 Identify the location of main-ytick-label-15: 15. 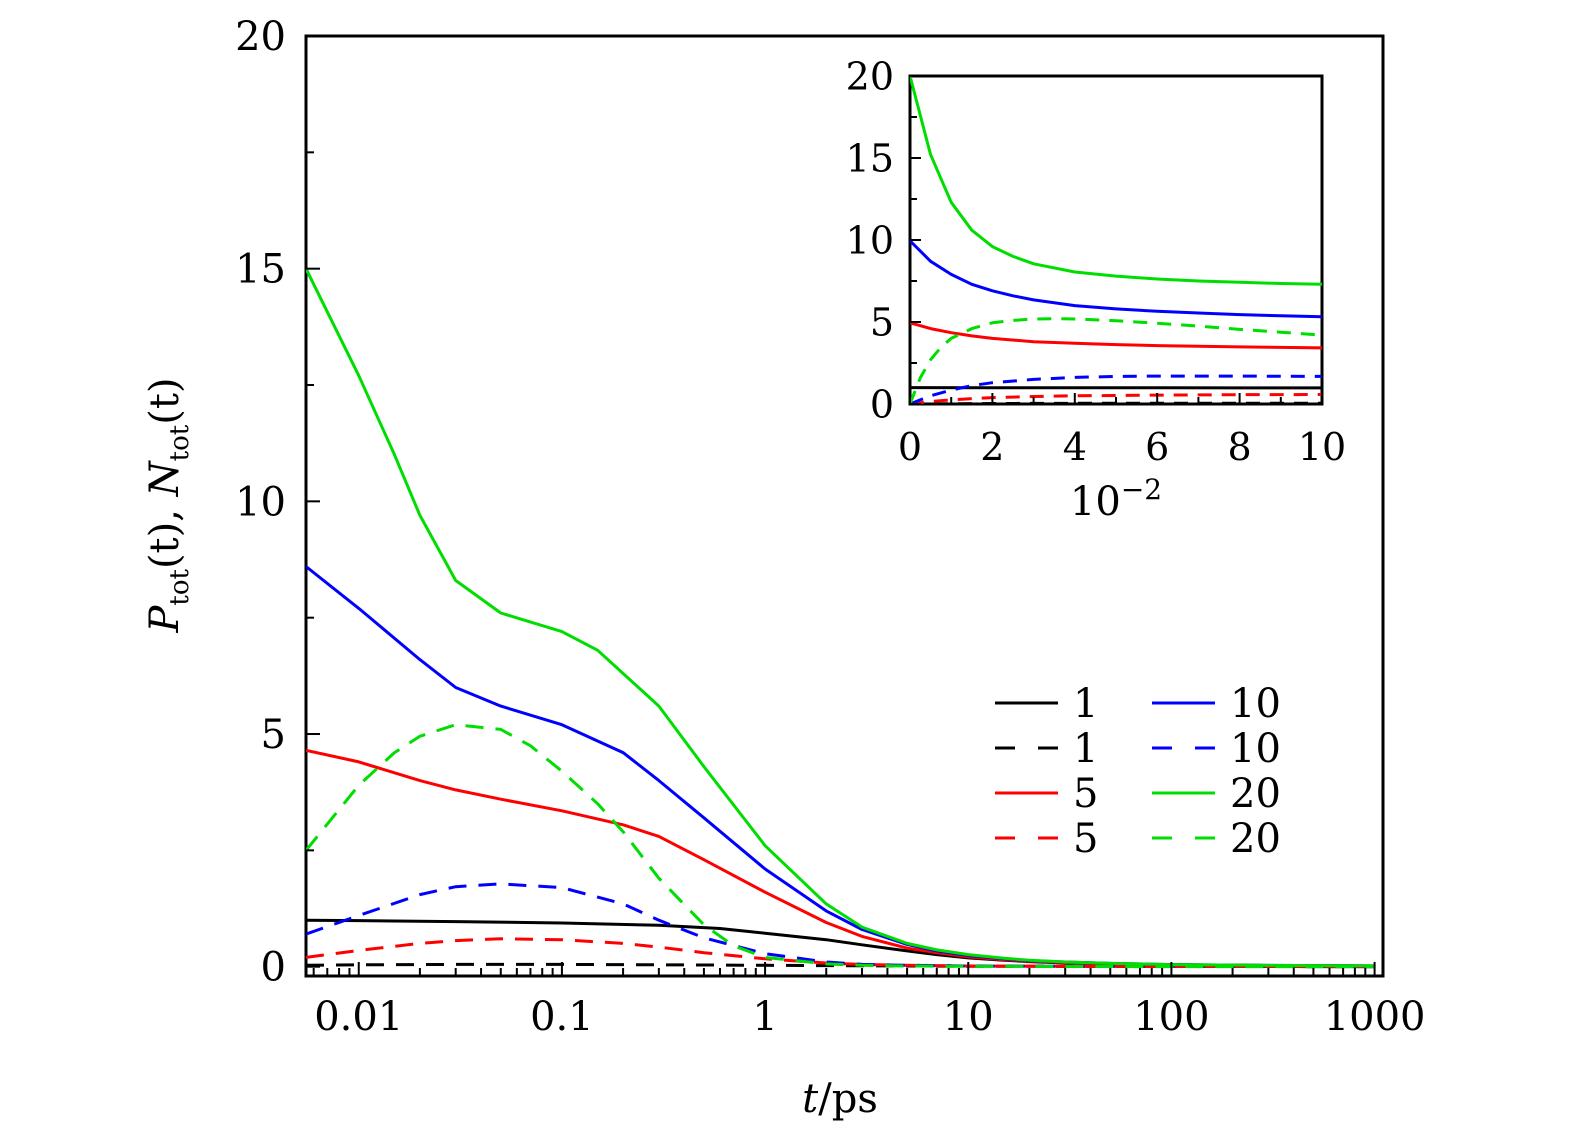
(260, 270).